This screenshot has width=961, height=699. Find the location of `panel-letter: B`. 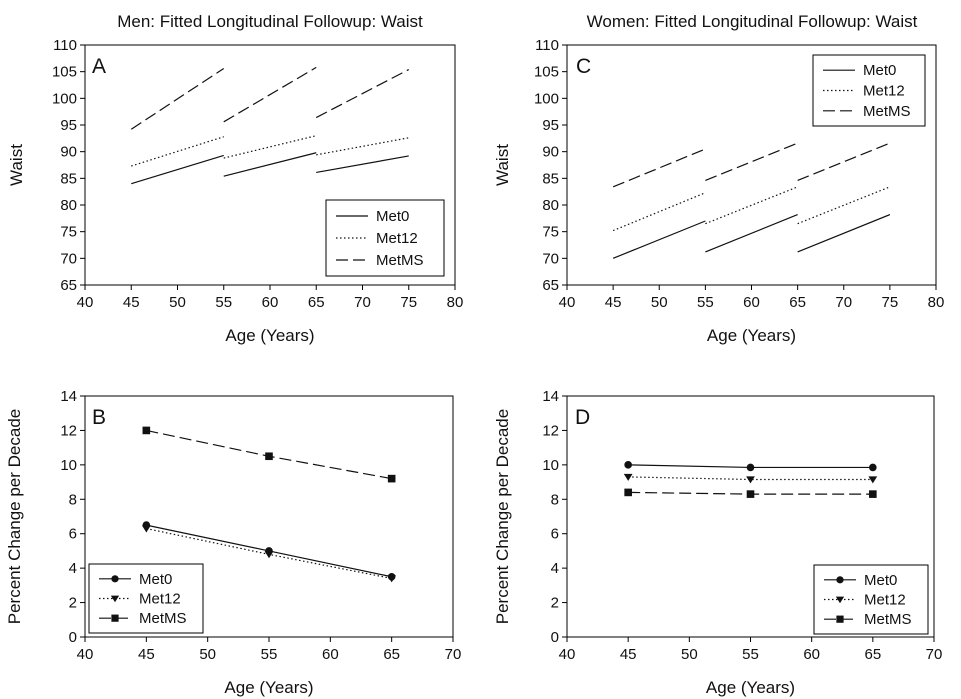

panel-letter: B is located at coordinates (99, 417).